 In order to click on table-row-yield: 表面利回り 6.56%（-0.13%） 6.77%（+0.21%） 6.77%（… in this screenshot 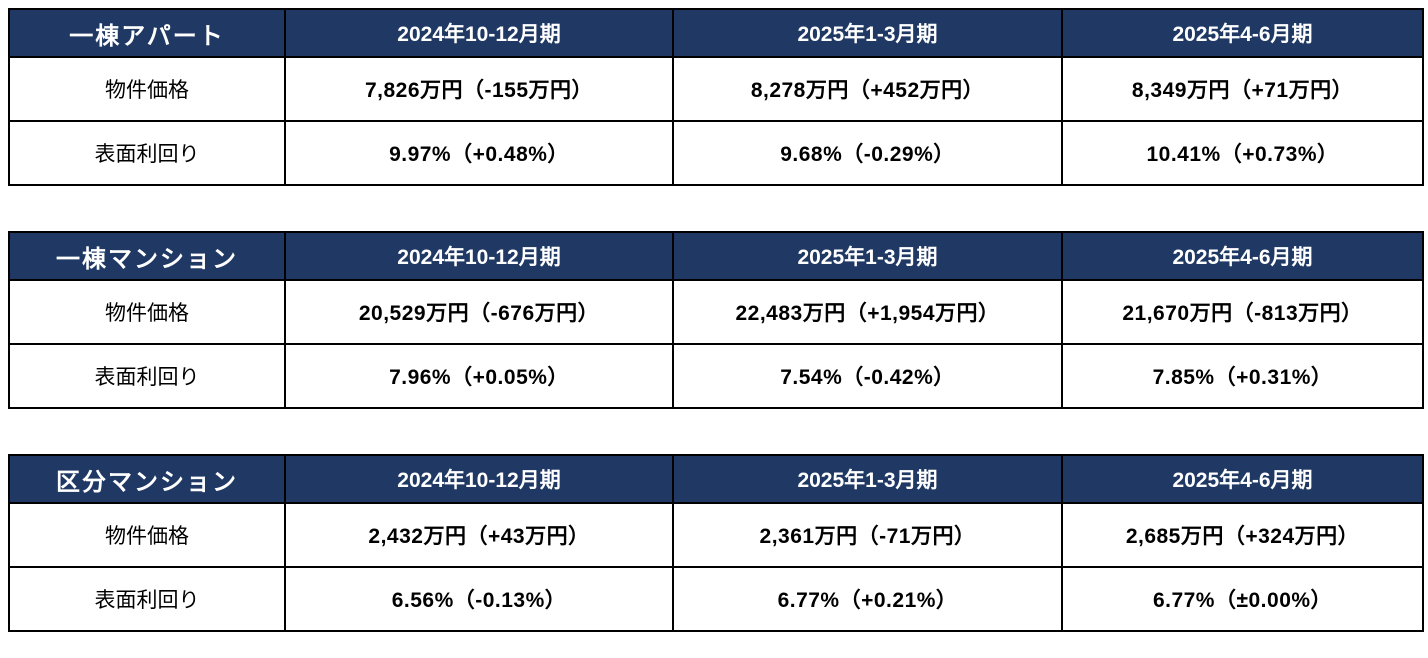, I will do `click(716, 599)`.